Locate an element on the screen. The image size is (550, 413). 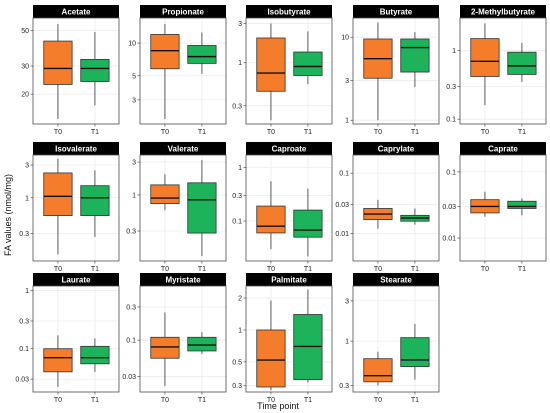
panel-title: Myristate is located at coordinates (183, 280).